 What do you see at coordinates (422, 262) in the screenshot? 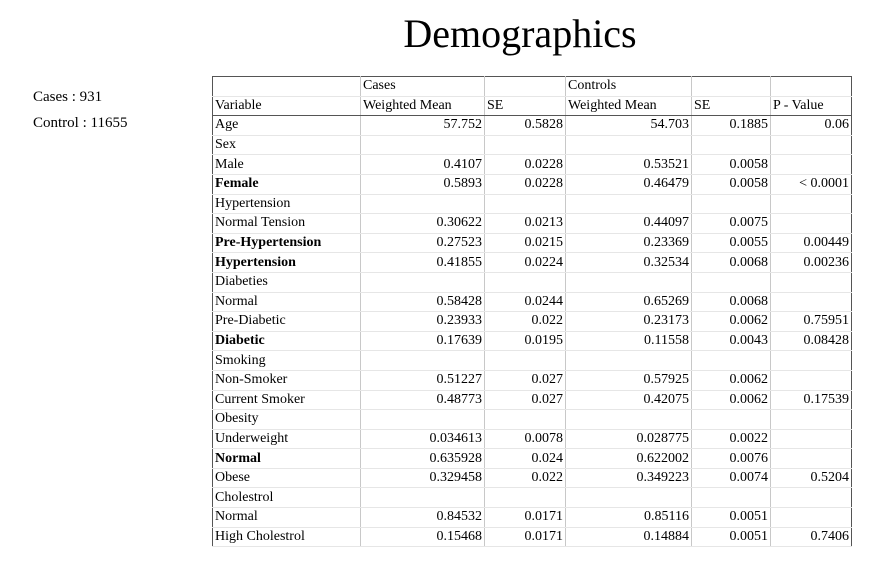
I see `cases-weighted-mean-cell: 0.41855` at bounding box center [422, 262].